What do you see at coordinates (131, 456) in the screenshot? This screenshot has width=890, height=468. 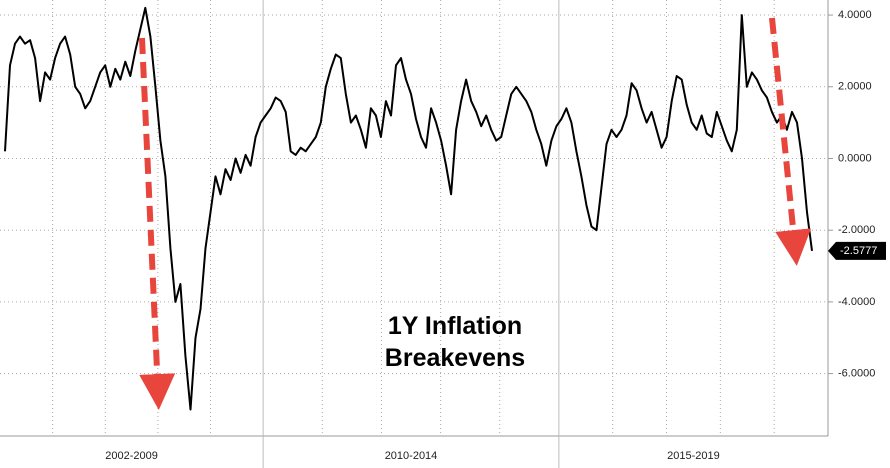 I see `x-period-label: 2002-2009` at bounding box center [131, 456].